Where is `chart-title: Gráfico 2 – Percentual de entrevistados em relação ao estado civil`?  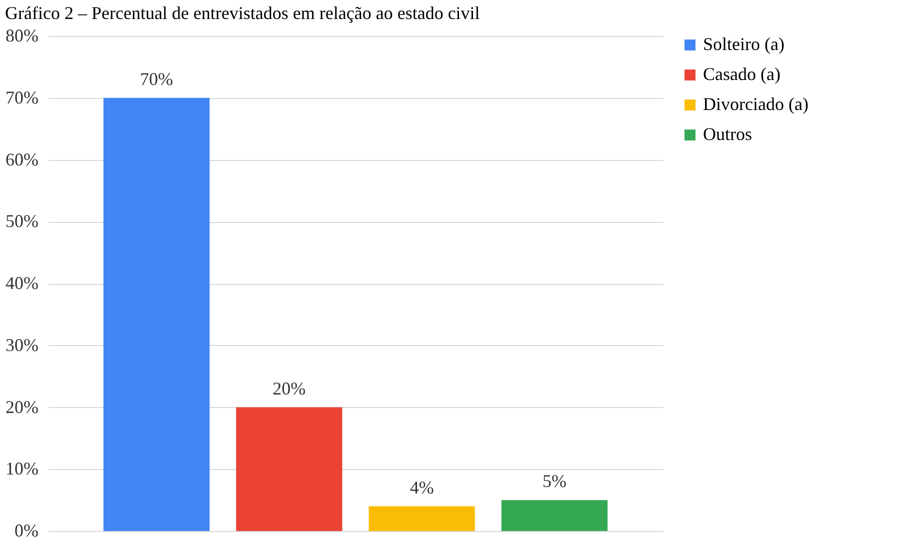
chart-title: Gráfico 2 – Percentual de entrevistados em relação ao estado civil is located at coordinates (242, 13).